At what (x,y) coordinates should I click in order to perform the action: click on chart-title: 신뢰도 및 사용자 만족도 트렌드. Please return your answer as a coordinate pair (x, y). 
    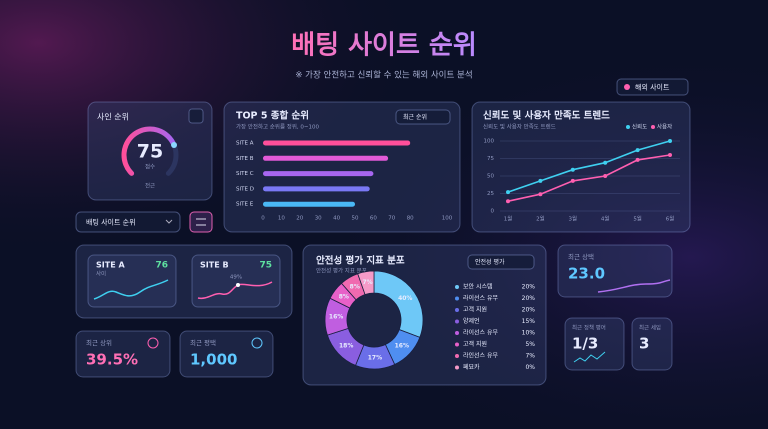
    Looking at the image, I should click on (546, 116).